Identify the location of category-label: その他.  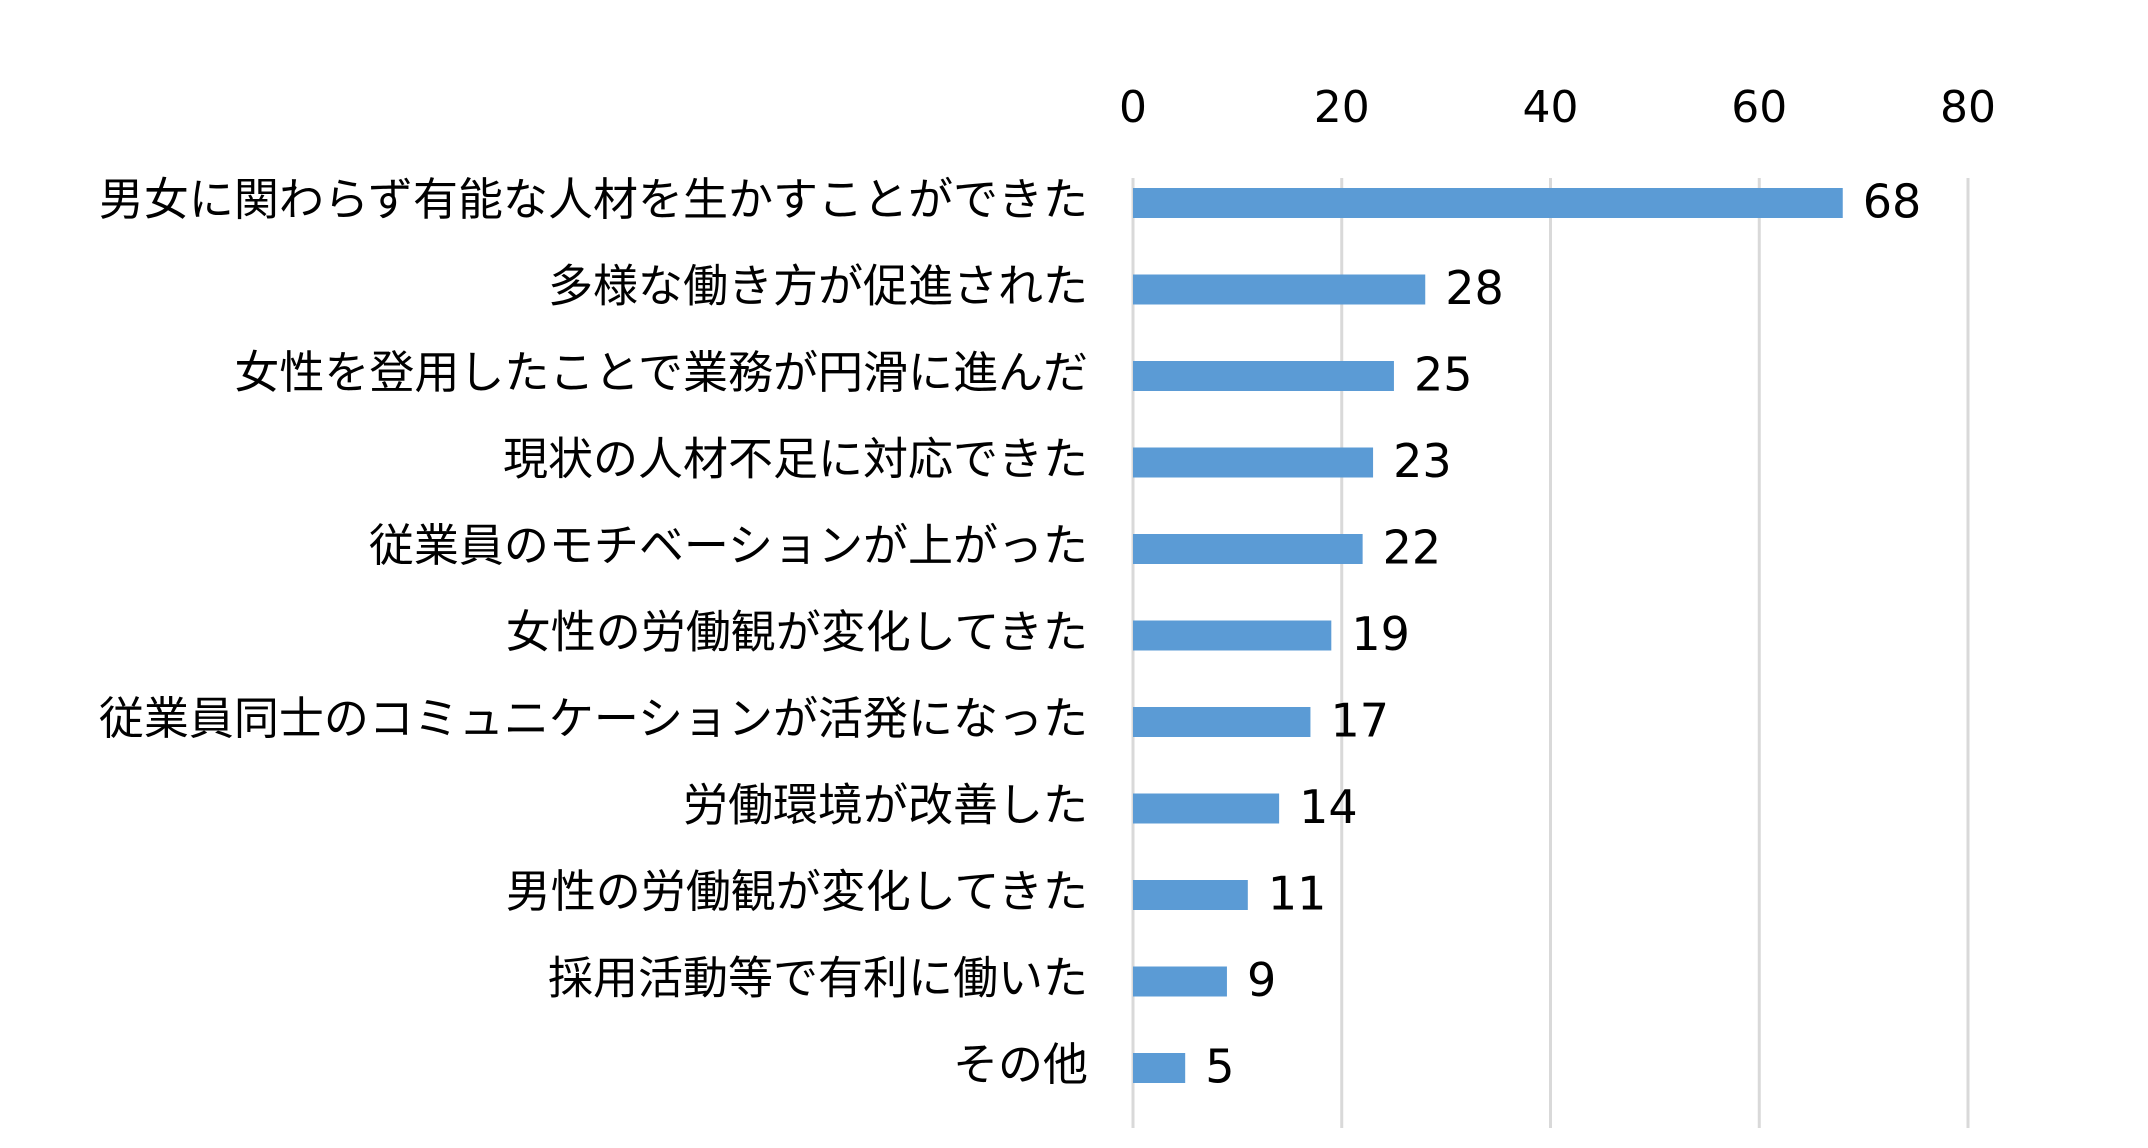
(1020, 1064).